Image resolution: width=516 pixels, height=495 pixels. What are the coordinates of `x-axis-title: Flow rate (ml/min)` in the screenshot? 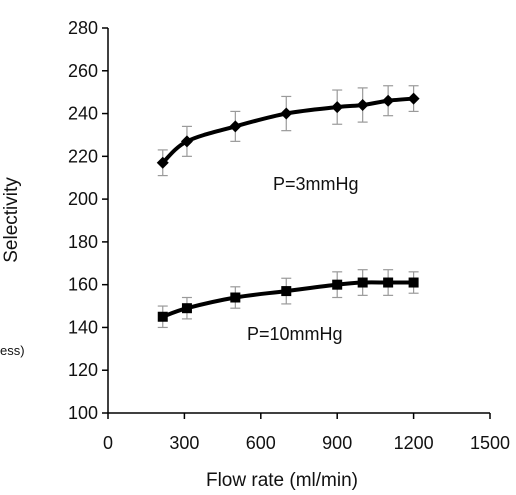 It's located at (282, 480).